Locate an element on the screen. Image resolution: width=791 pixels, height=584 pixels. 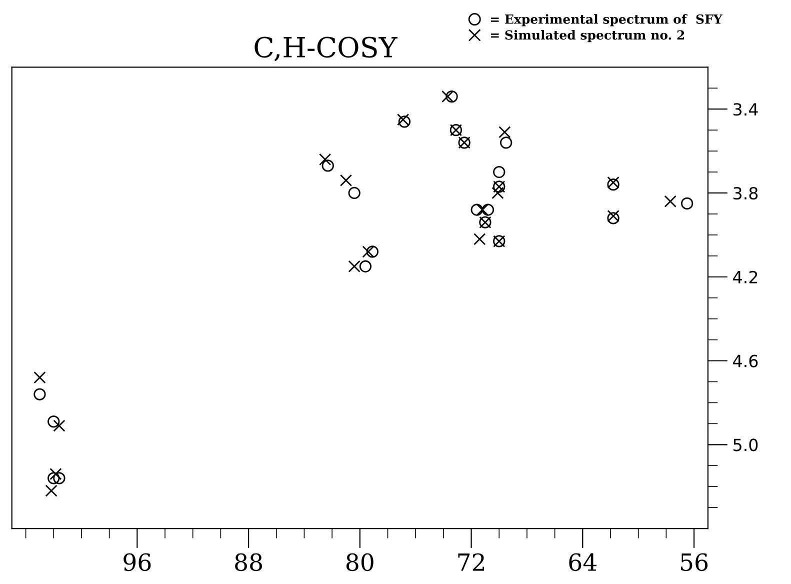
legend-label: = Experimental spectrum of SFY is located at coordinates (606, 20).